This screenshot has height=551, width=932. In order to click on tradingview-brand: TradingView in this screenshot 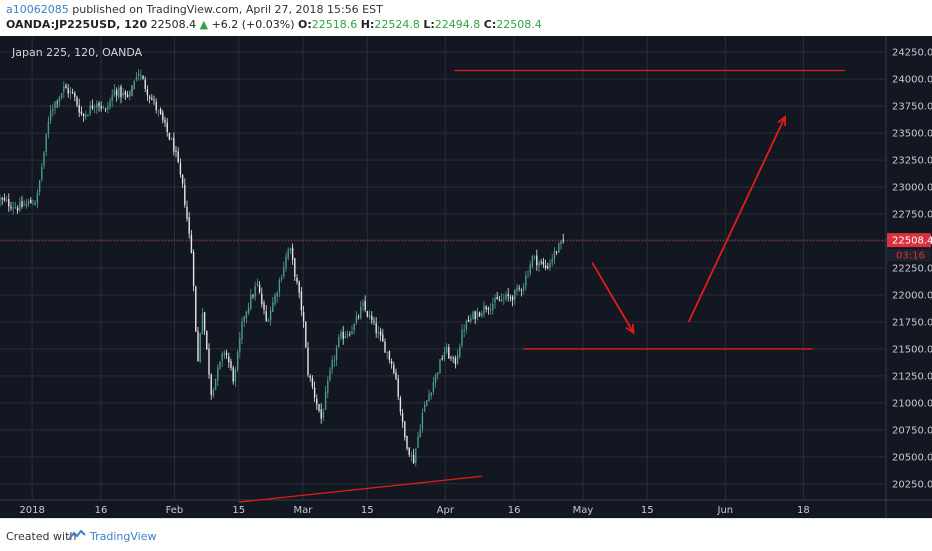, I will do `click(123, 536)`.